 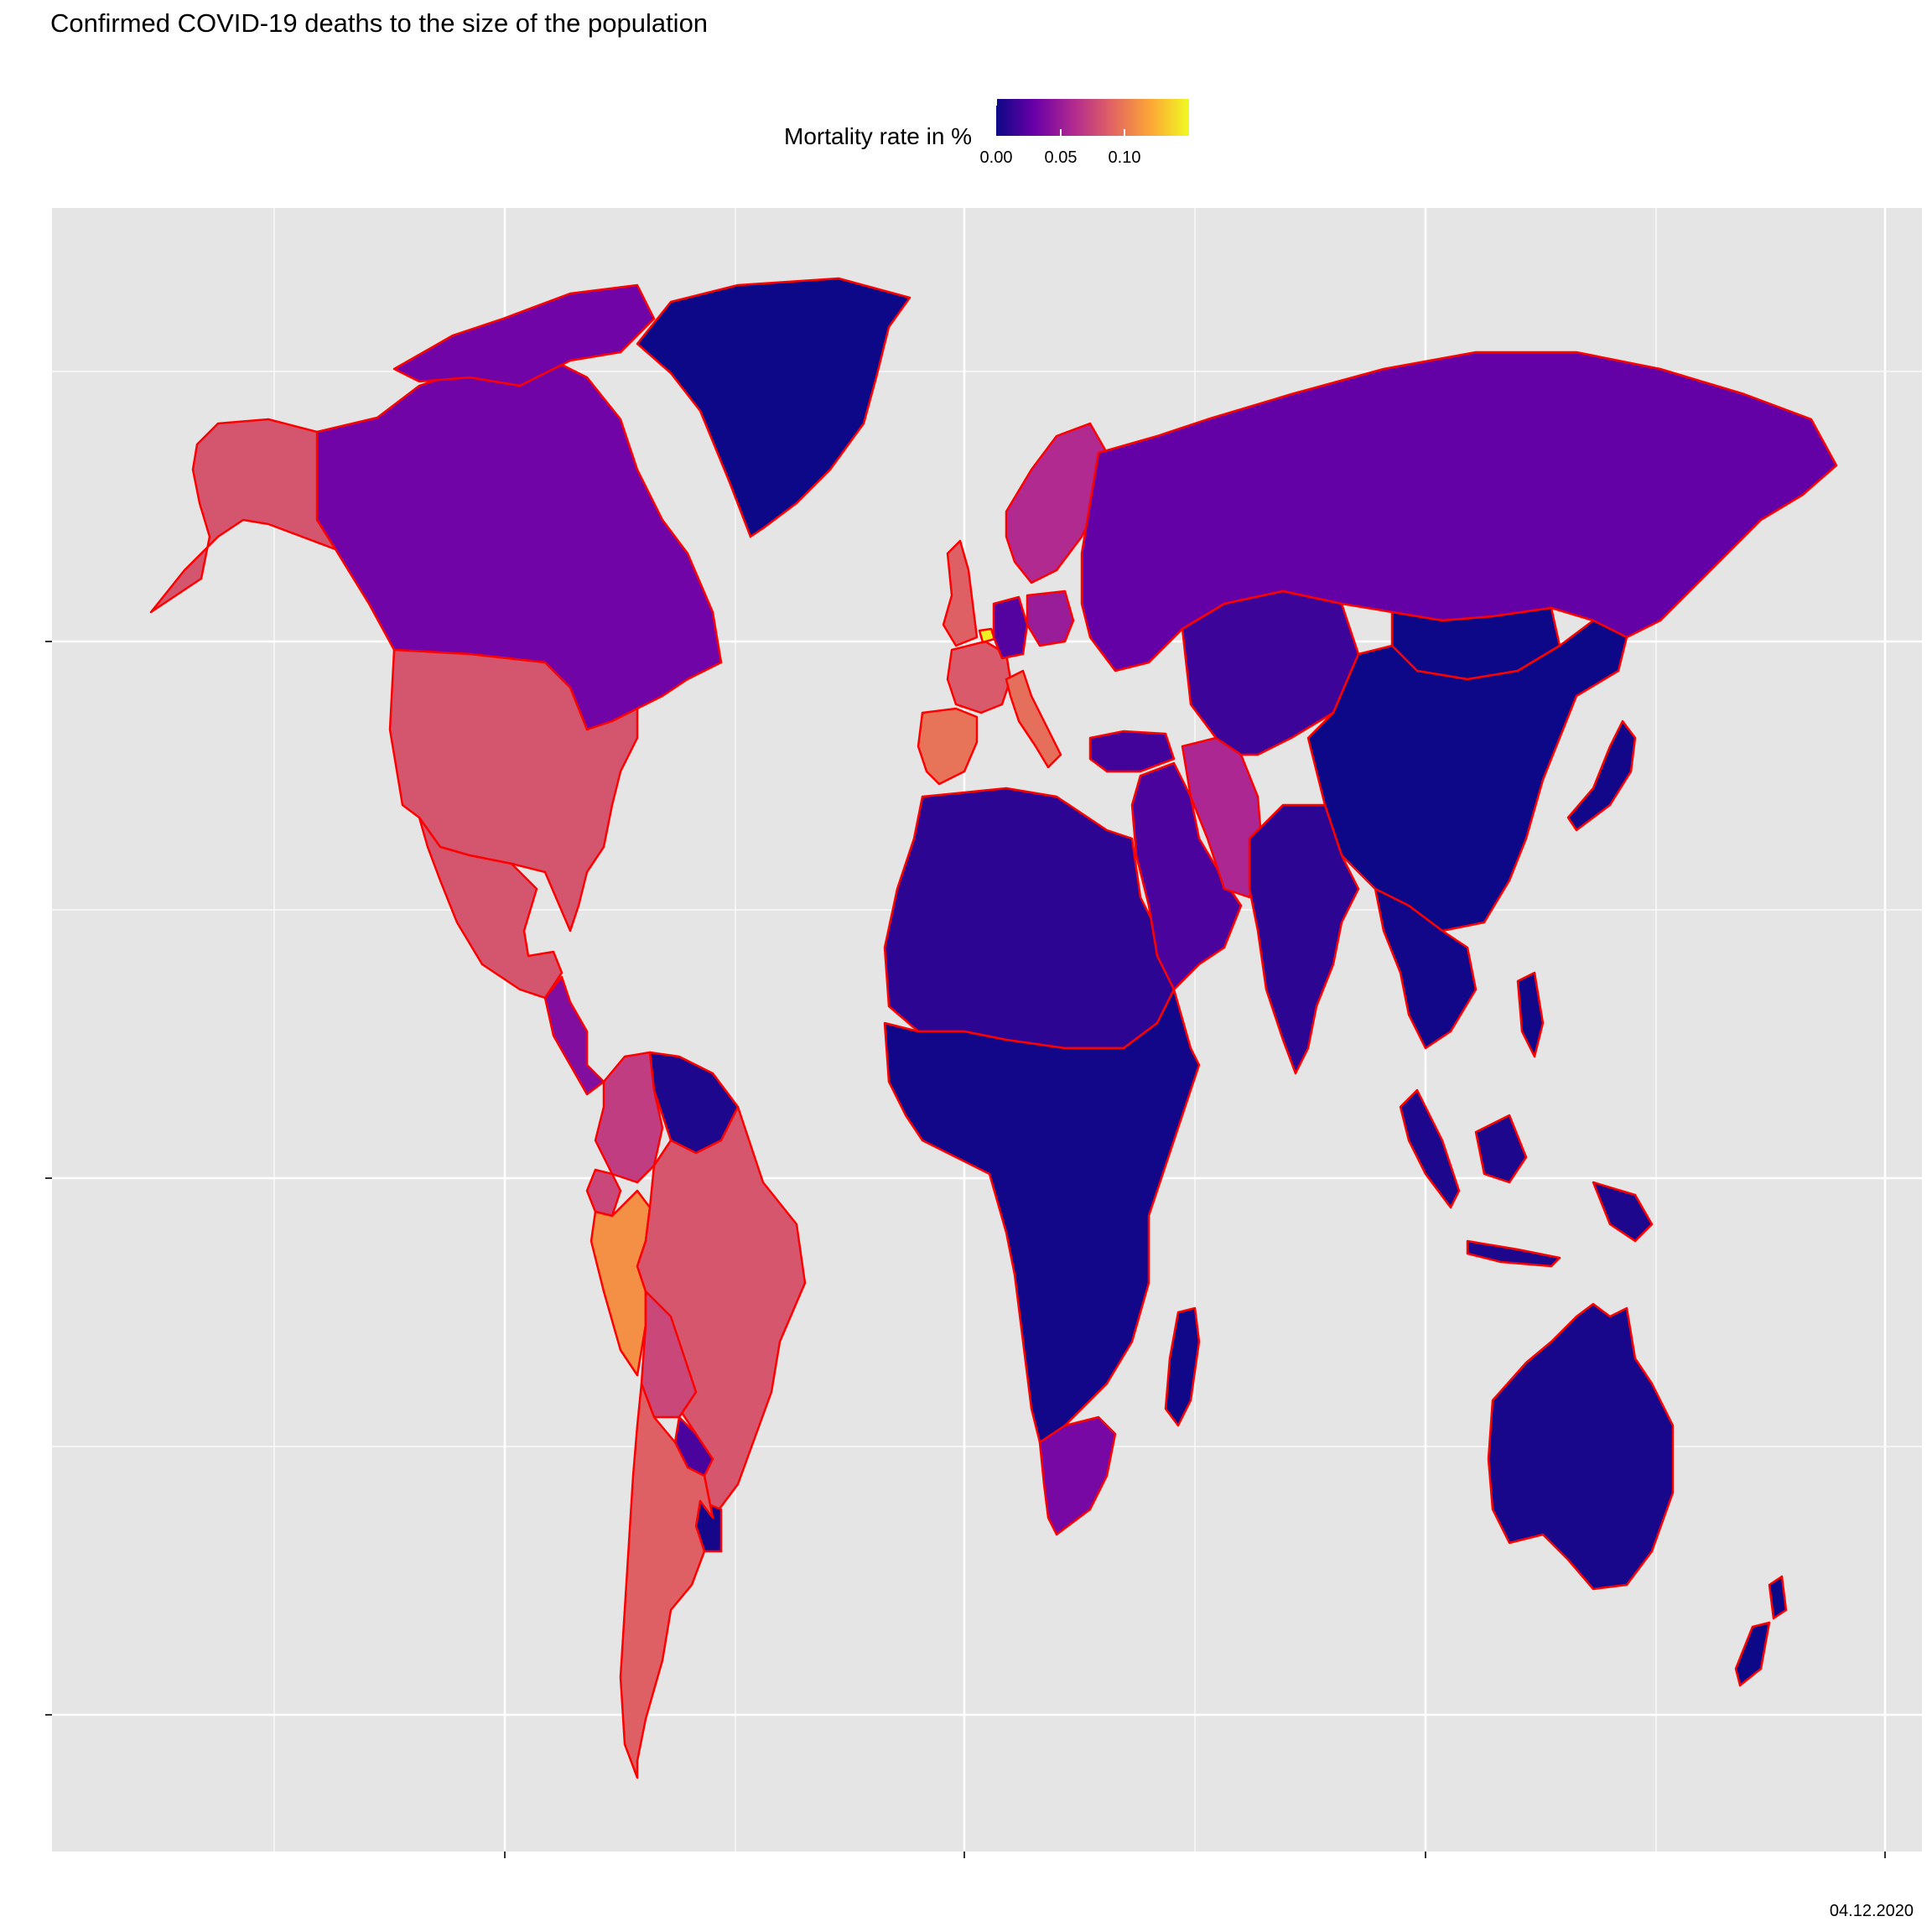 I want to click on region-italy, so click(x=1033, y=719).